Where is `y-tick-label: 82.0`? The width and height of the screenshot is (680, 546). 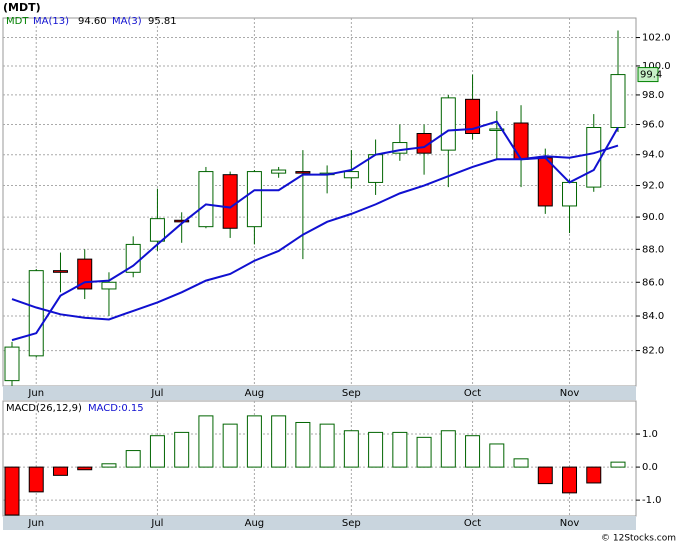 y-tick-label: 82.0 is located at coordinates (653, 351).